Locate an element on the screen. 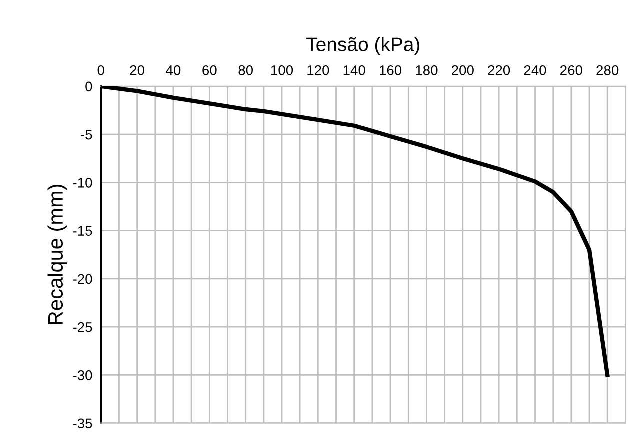 The height and width of the screenshot is (432, 632). x-tick-label: 260 is located at coordinates (571, 70).